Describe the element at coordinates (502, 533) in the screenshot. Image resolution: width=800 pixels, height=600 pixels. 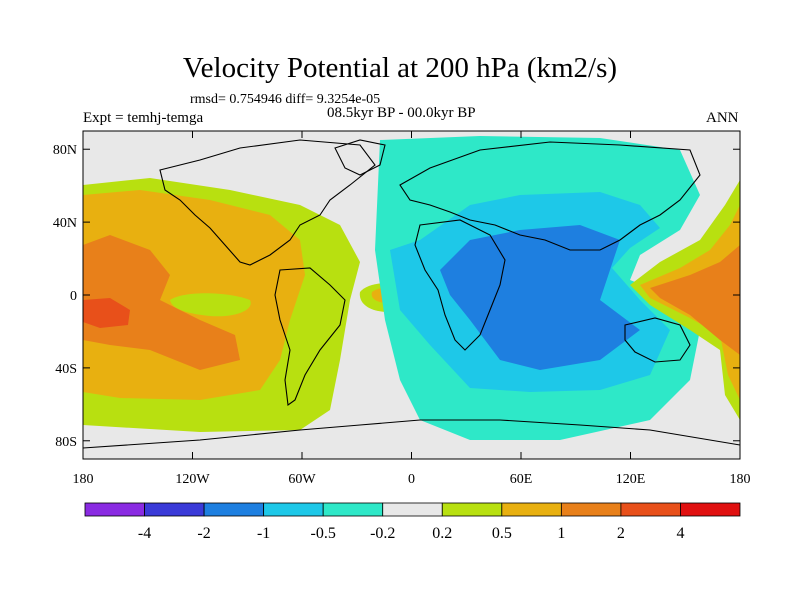
I see `colorbar-label: 0.5` at that location.